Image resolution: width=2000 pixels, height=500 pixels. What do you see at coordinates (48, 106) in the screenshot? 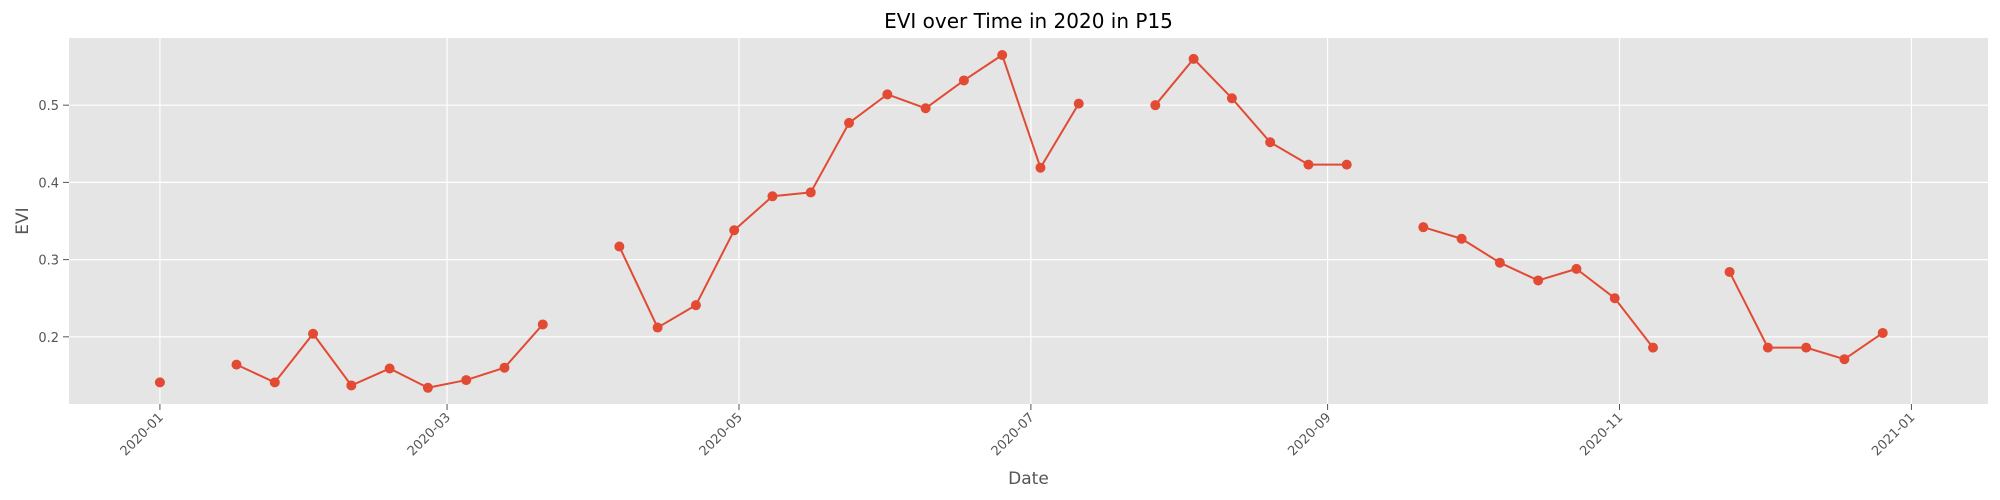
I see `y-tick-label: 0.5` at bounding box center [48, 106].